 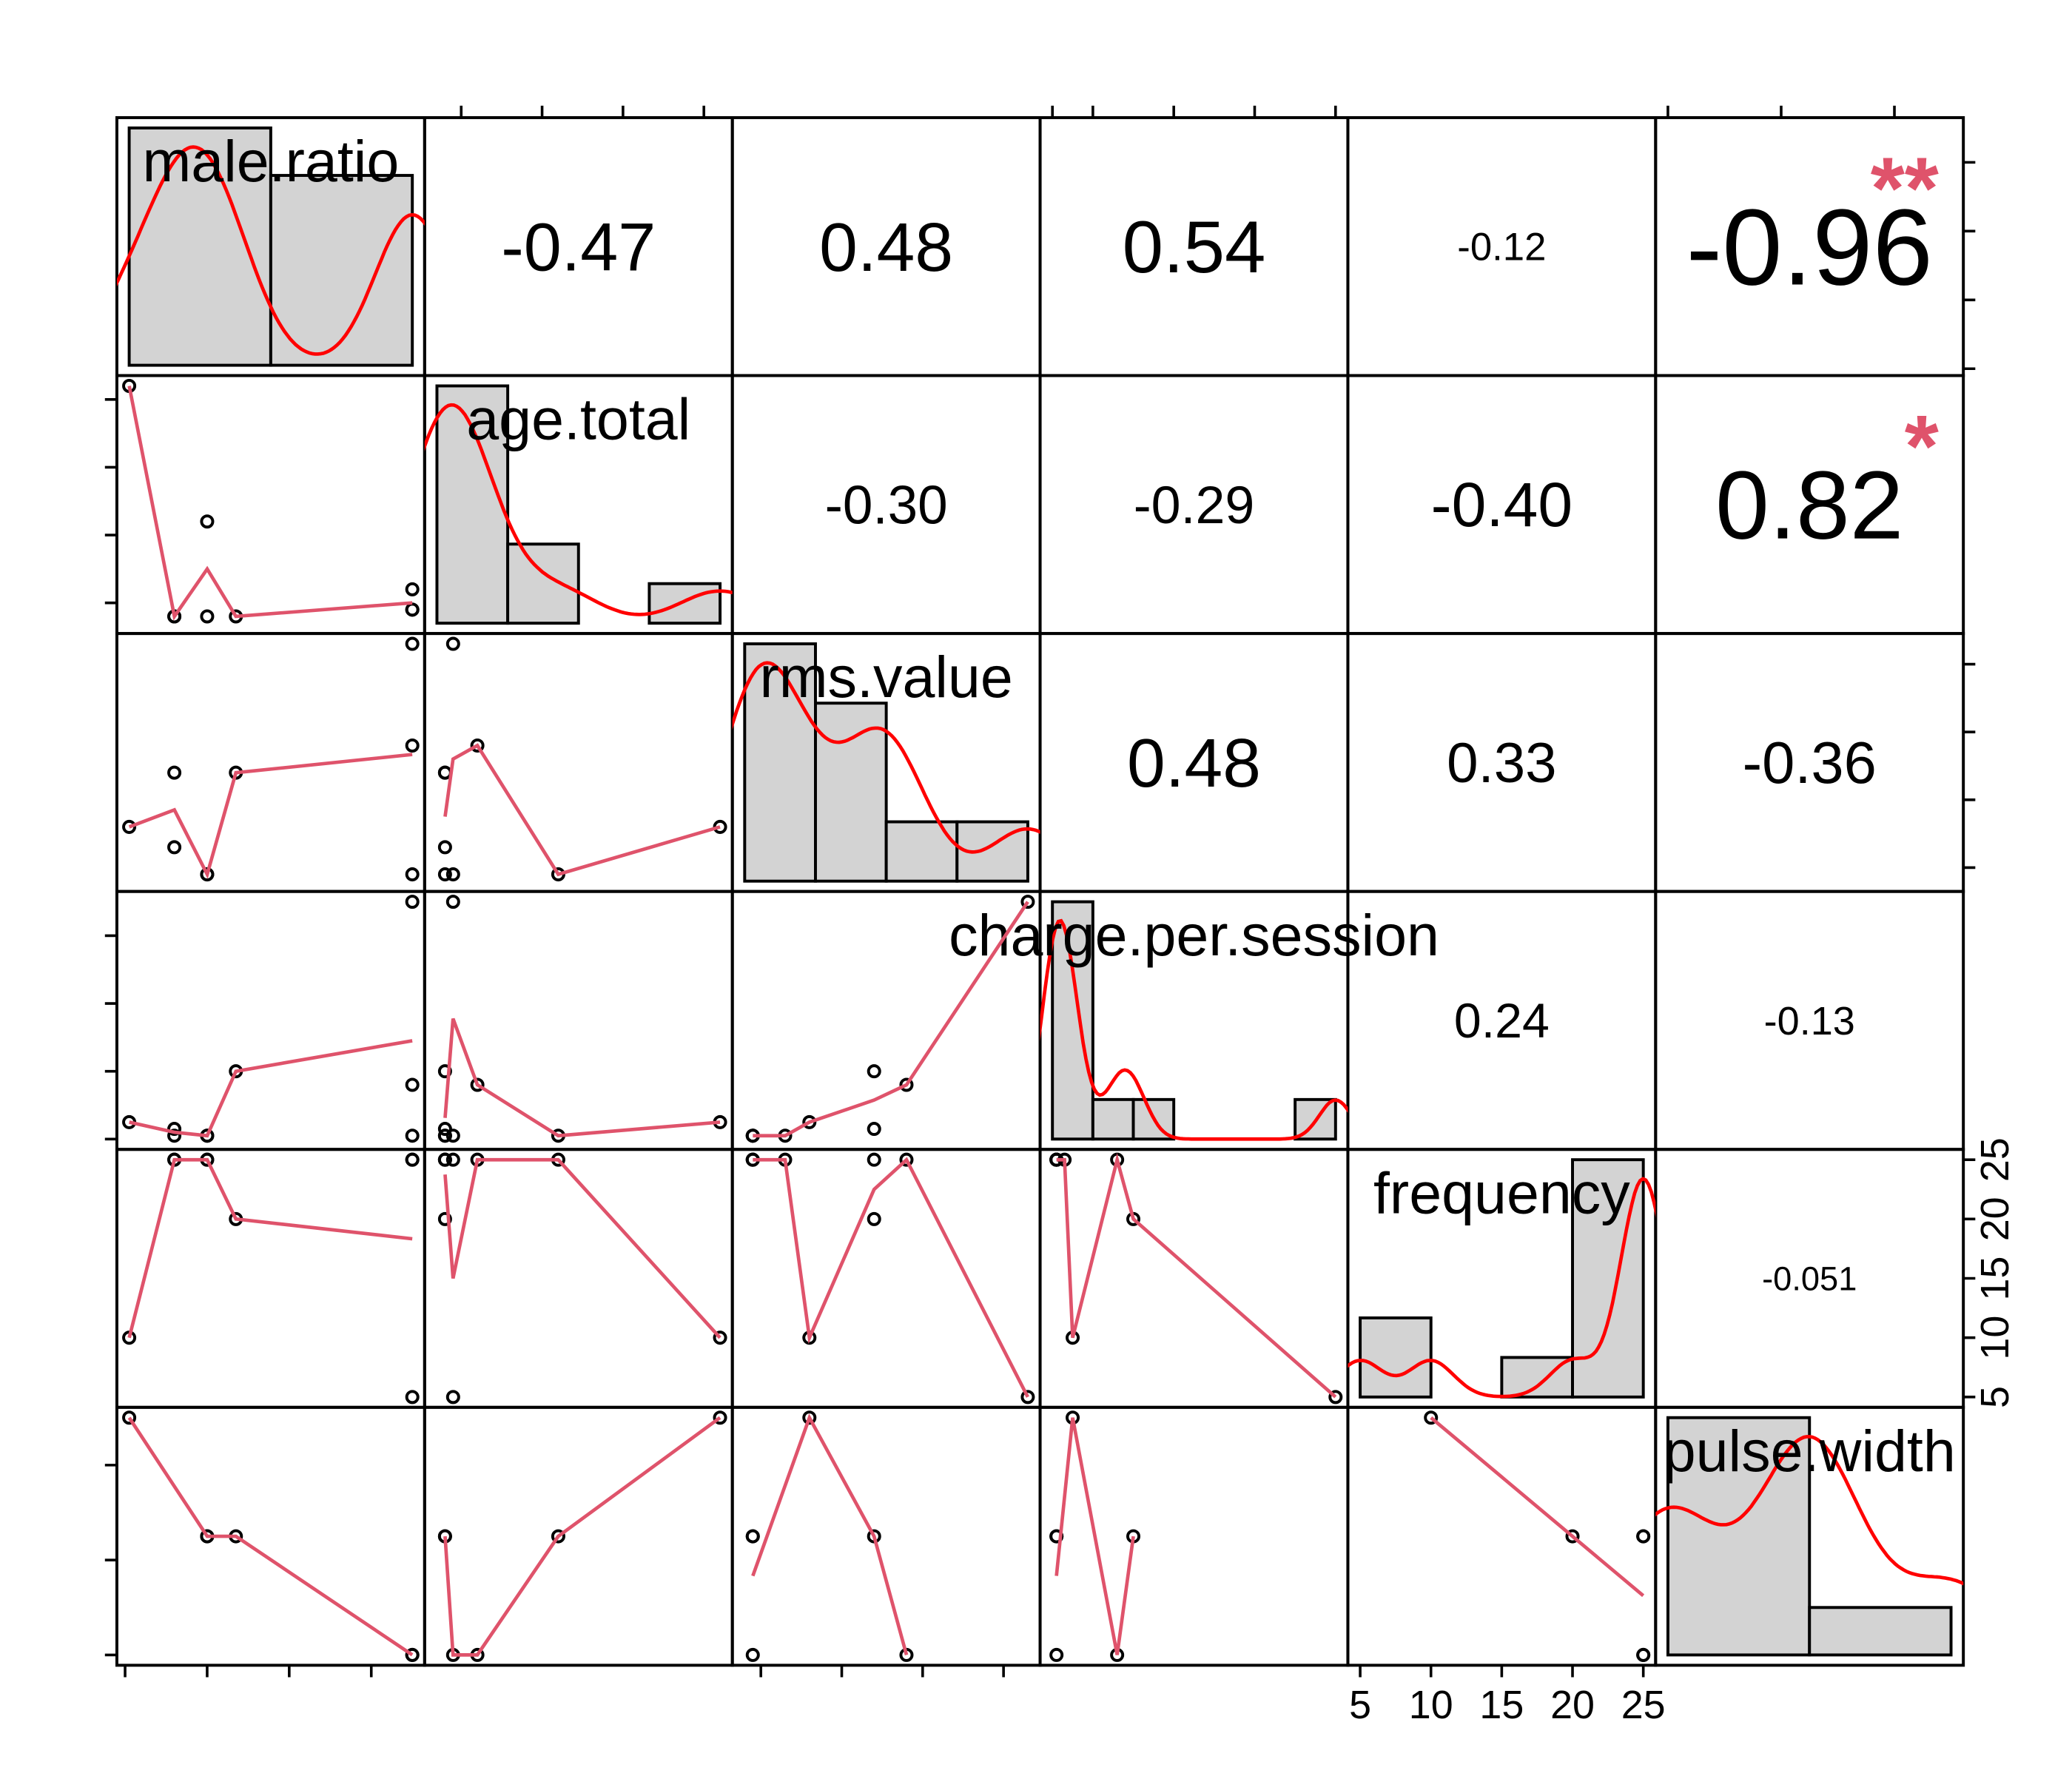 I want to click on smooth-line-charge-per-session-vs-age-total, so click(x=582, y=1077).